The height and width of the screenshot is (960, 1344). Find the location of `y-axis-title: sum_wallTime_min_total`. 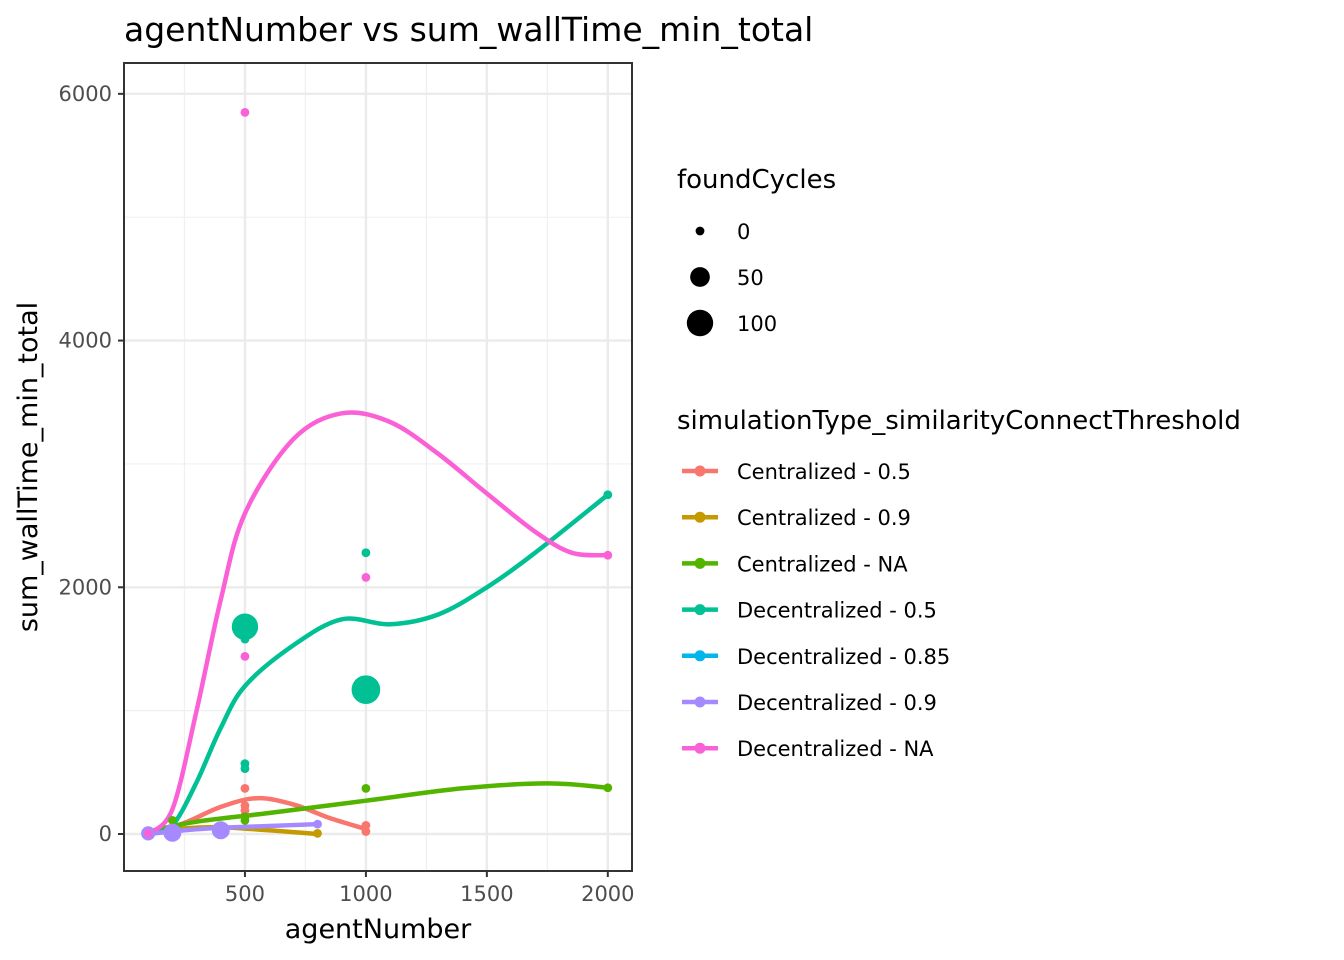

y-axis-title: sum_wallTime_min_total is located at coordinates (28, 467).